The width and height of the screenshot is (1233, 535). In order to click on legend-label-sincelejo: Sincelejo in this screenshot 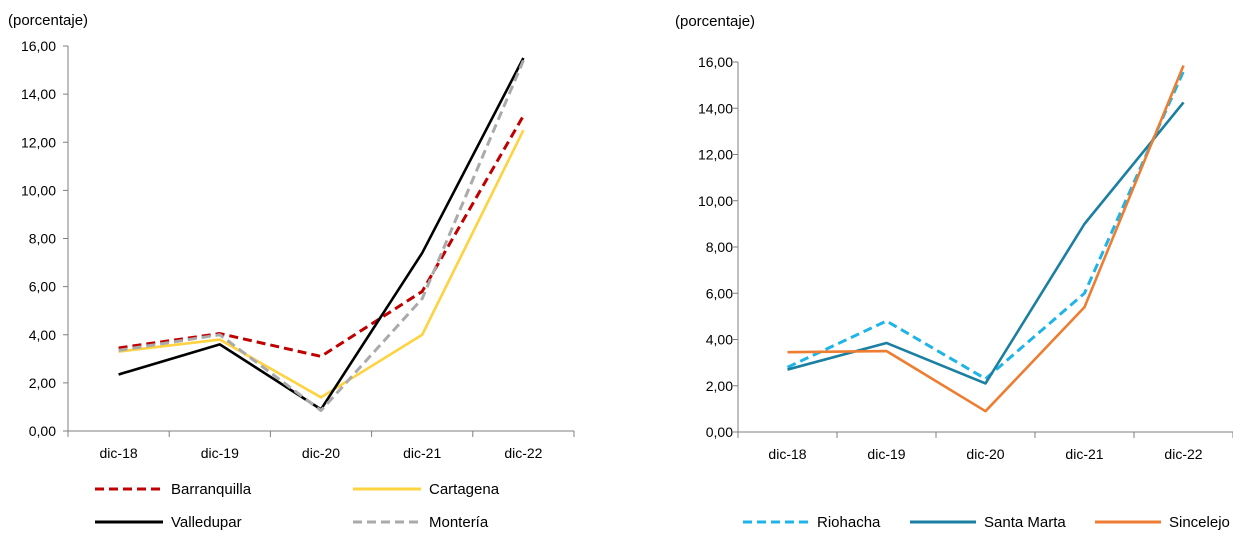, I will do `click(1199, 522)`.